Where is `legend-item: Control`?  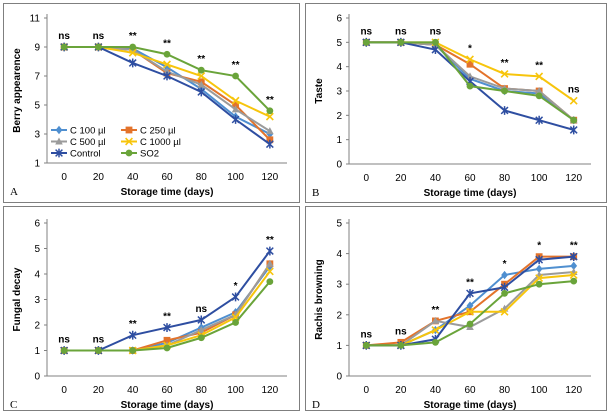
legend-item: Control is located at coordinates (76, 154).